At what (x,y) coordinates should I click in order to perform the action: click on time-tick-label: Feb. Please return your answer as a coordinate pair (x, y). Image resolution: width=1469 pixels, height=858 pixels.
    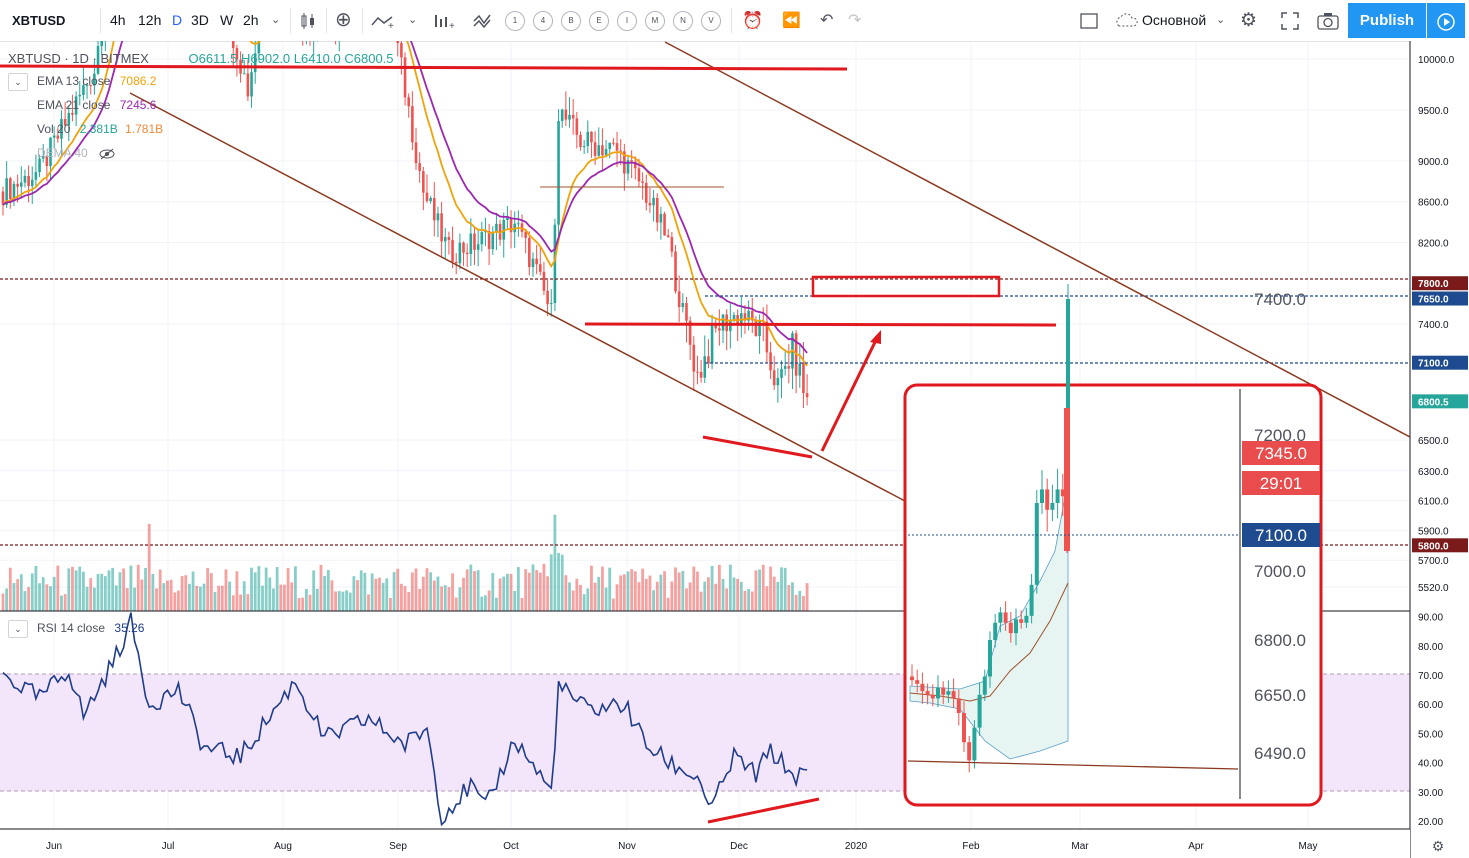
    Looking at the image, I should click on (971, 846).